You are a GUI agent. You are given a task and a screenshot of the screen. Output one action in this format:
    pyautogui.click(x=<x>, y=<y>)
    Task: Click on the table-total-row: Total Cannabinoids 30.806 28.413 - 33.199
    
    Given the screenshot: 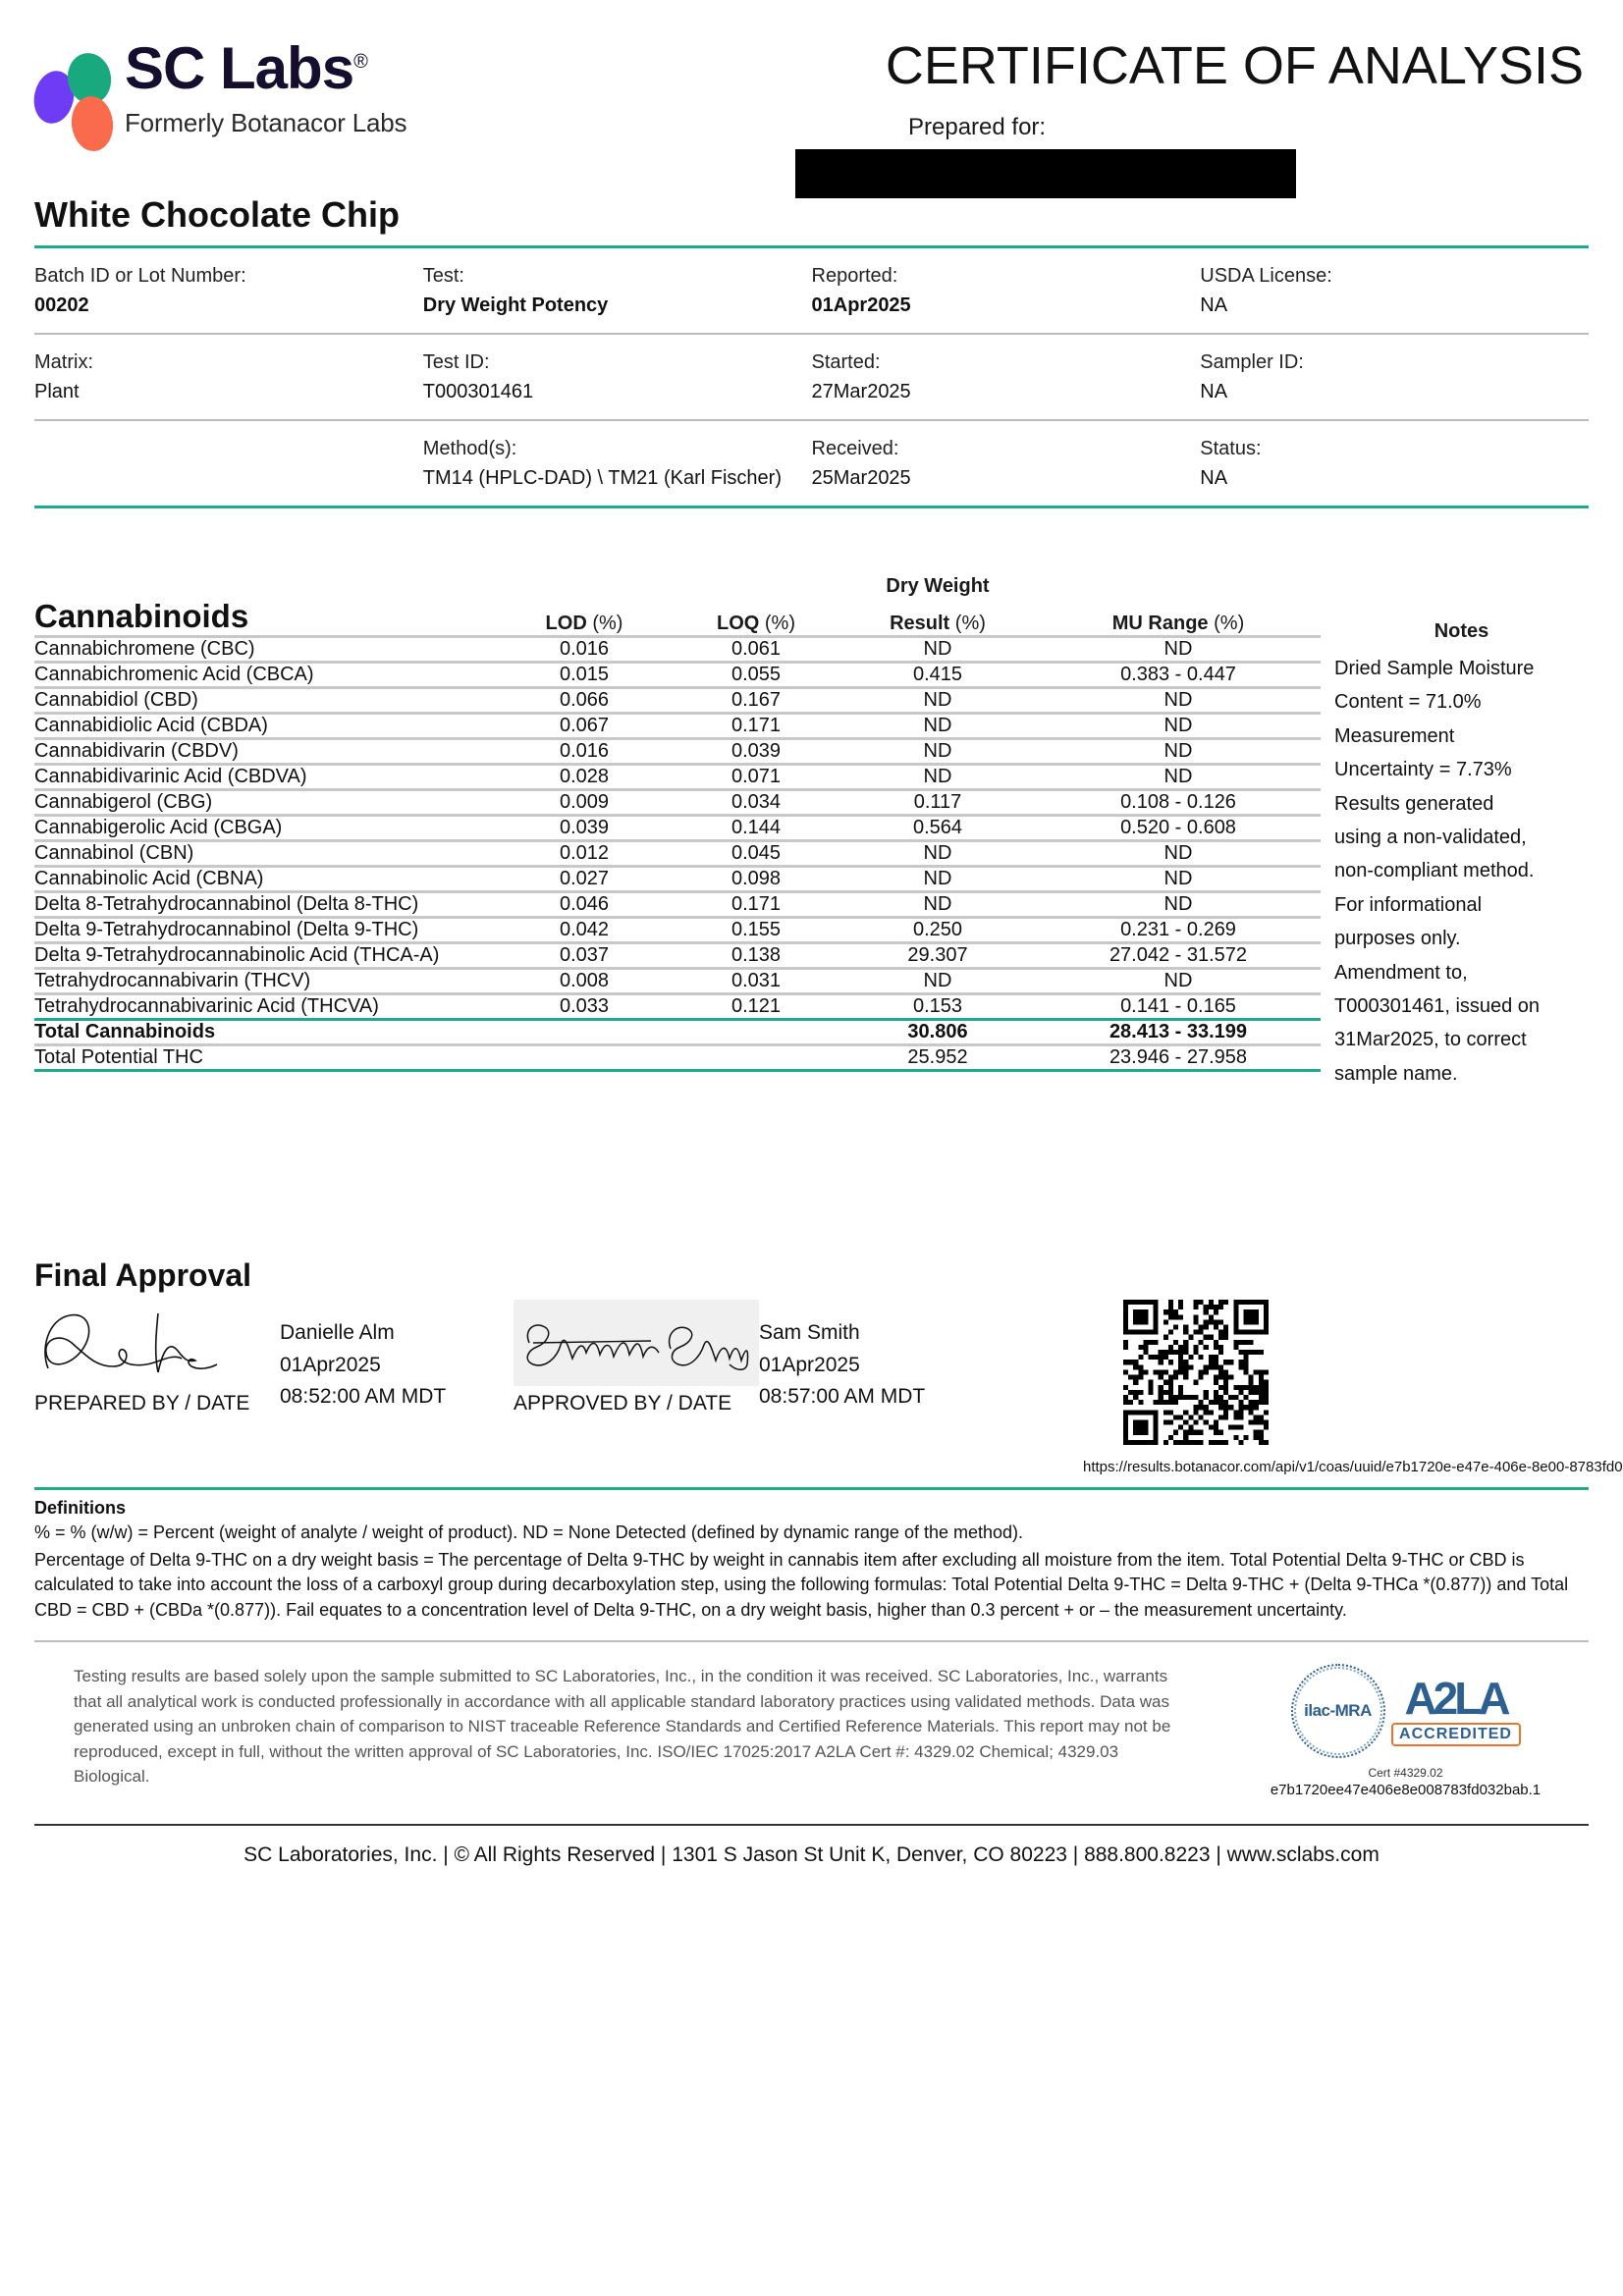 What is the action you would take?
    pyautogui.click(x=677, y=1032)
    